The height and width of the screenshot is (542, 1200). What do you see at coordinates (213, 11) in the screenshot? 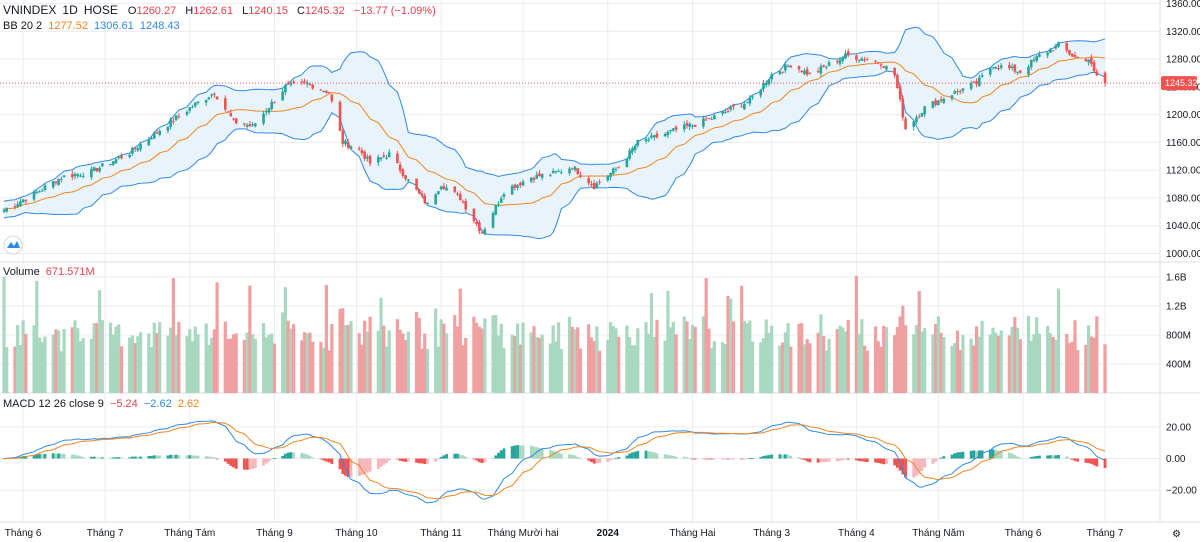
I see `high-value: 1262.61` at bounding box center [213, 11].